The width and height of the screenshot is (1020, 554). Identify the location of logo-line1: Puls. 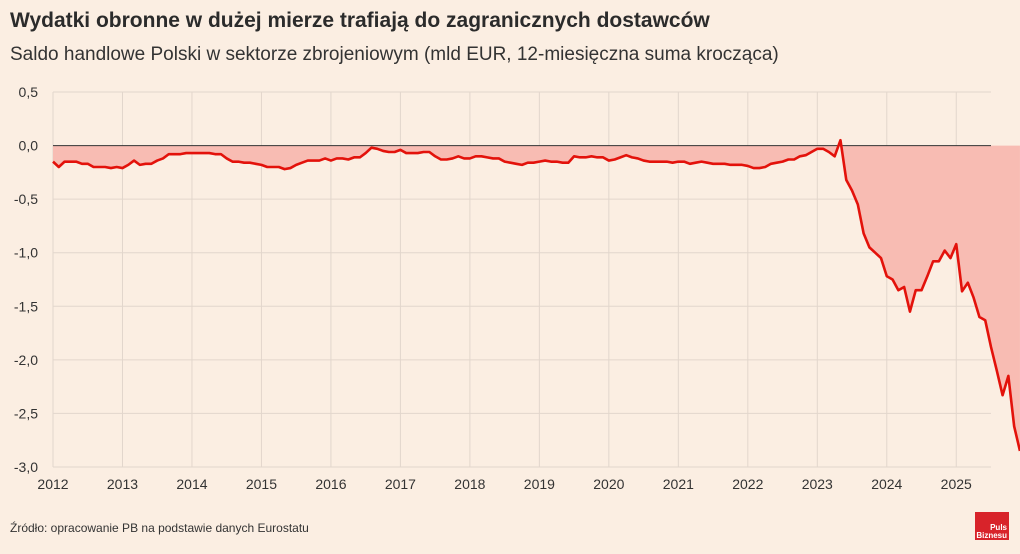
(998, 527).